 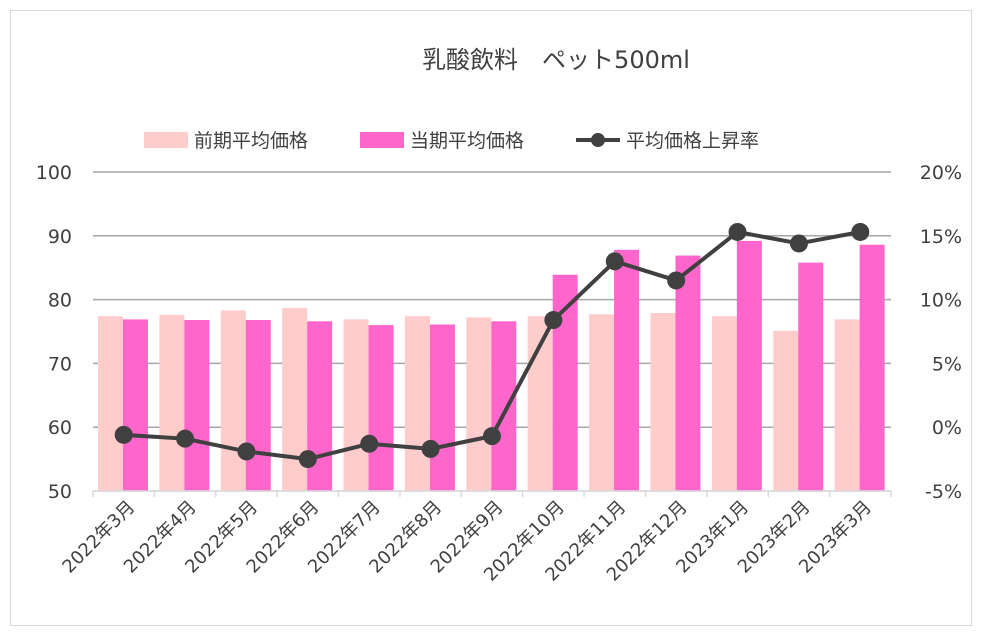 I want to click on legend: 前期平均価格 当期平均価格 平均価格上昇率, so click(x=451, y=141).